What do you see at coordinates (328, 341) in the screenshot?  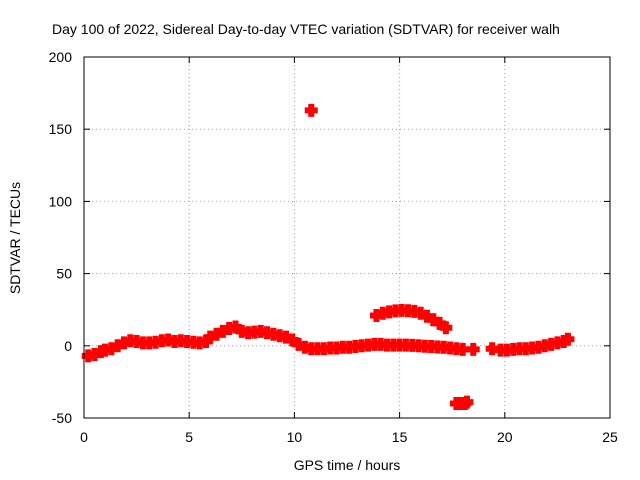 I see `series-main-trace` at bounding box center [328, 341].